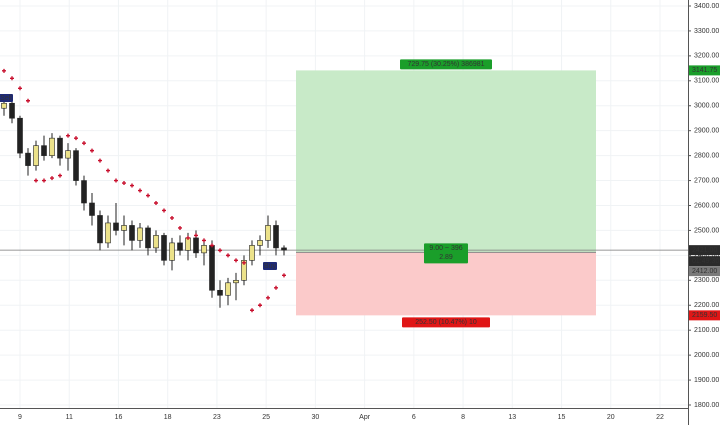 This screenshot has height=430, width=720. I want to click on middle-label: 9.00 ~ 396, so click(445, 248).